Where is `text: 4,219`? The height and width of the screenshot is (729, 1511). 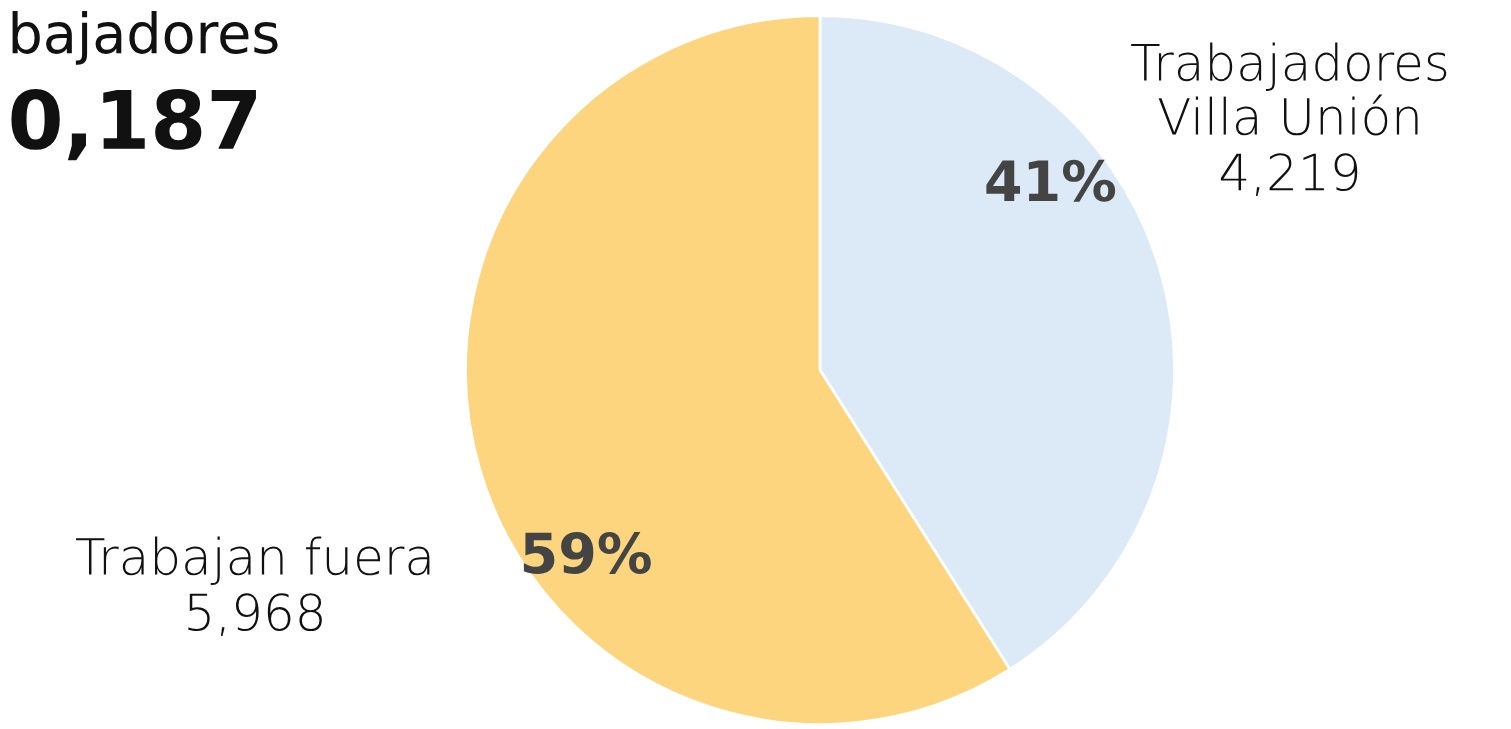 text: 4,219 is located at coordinates (1289, 175).